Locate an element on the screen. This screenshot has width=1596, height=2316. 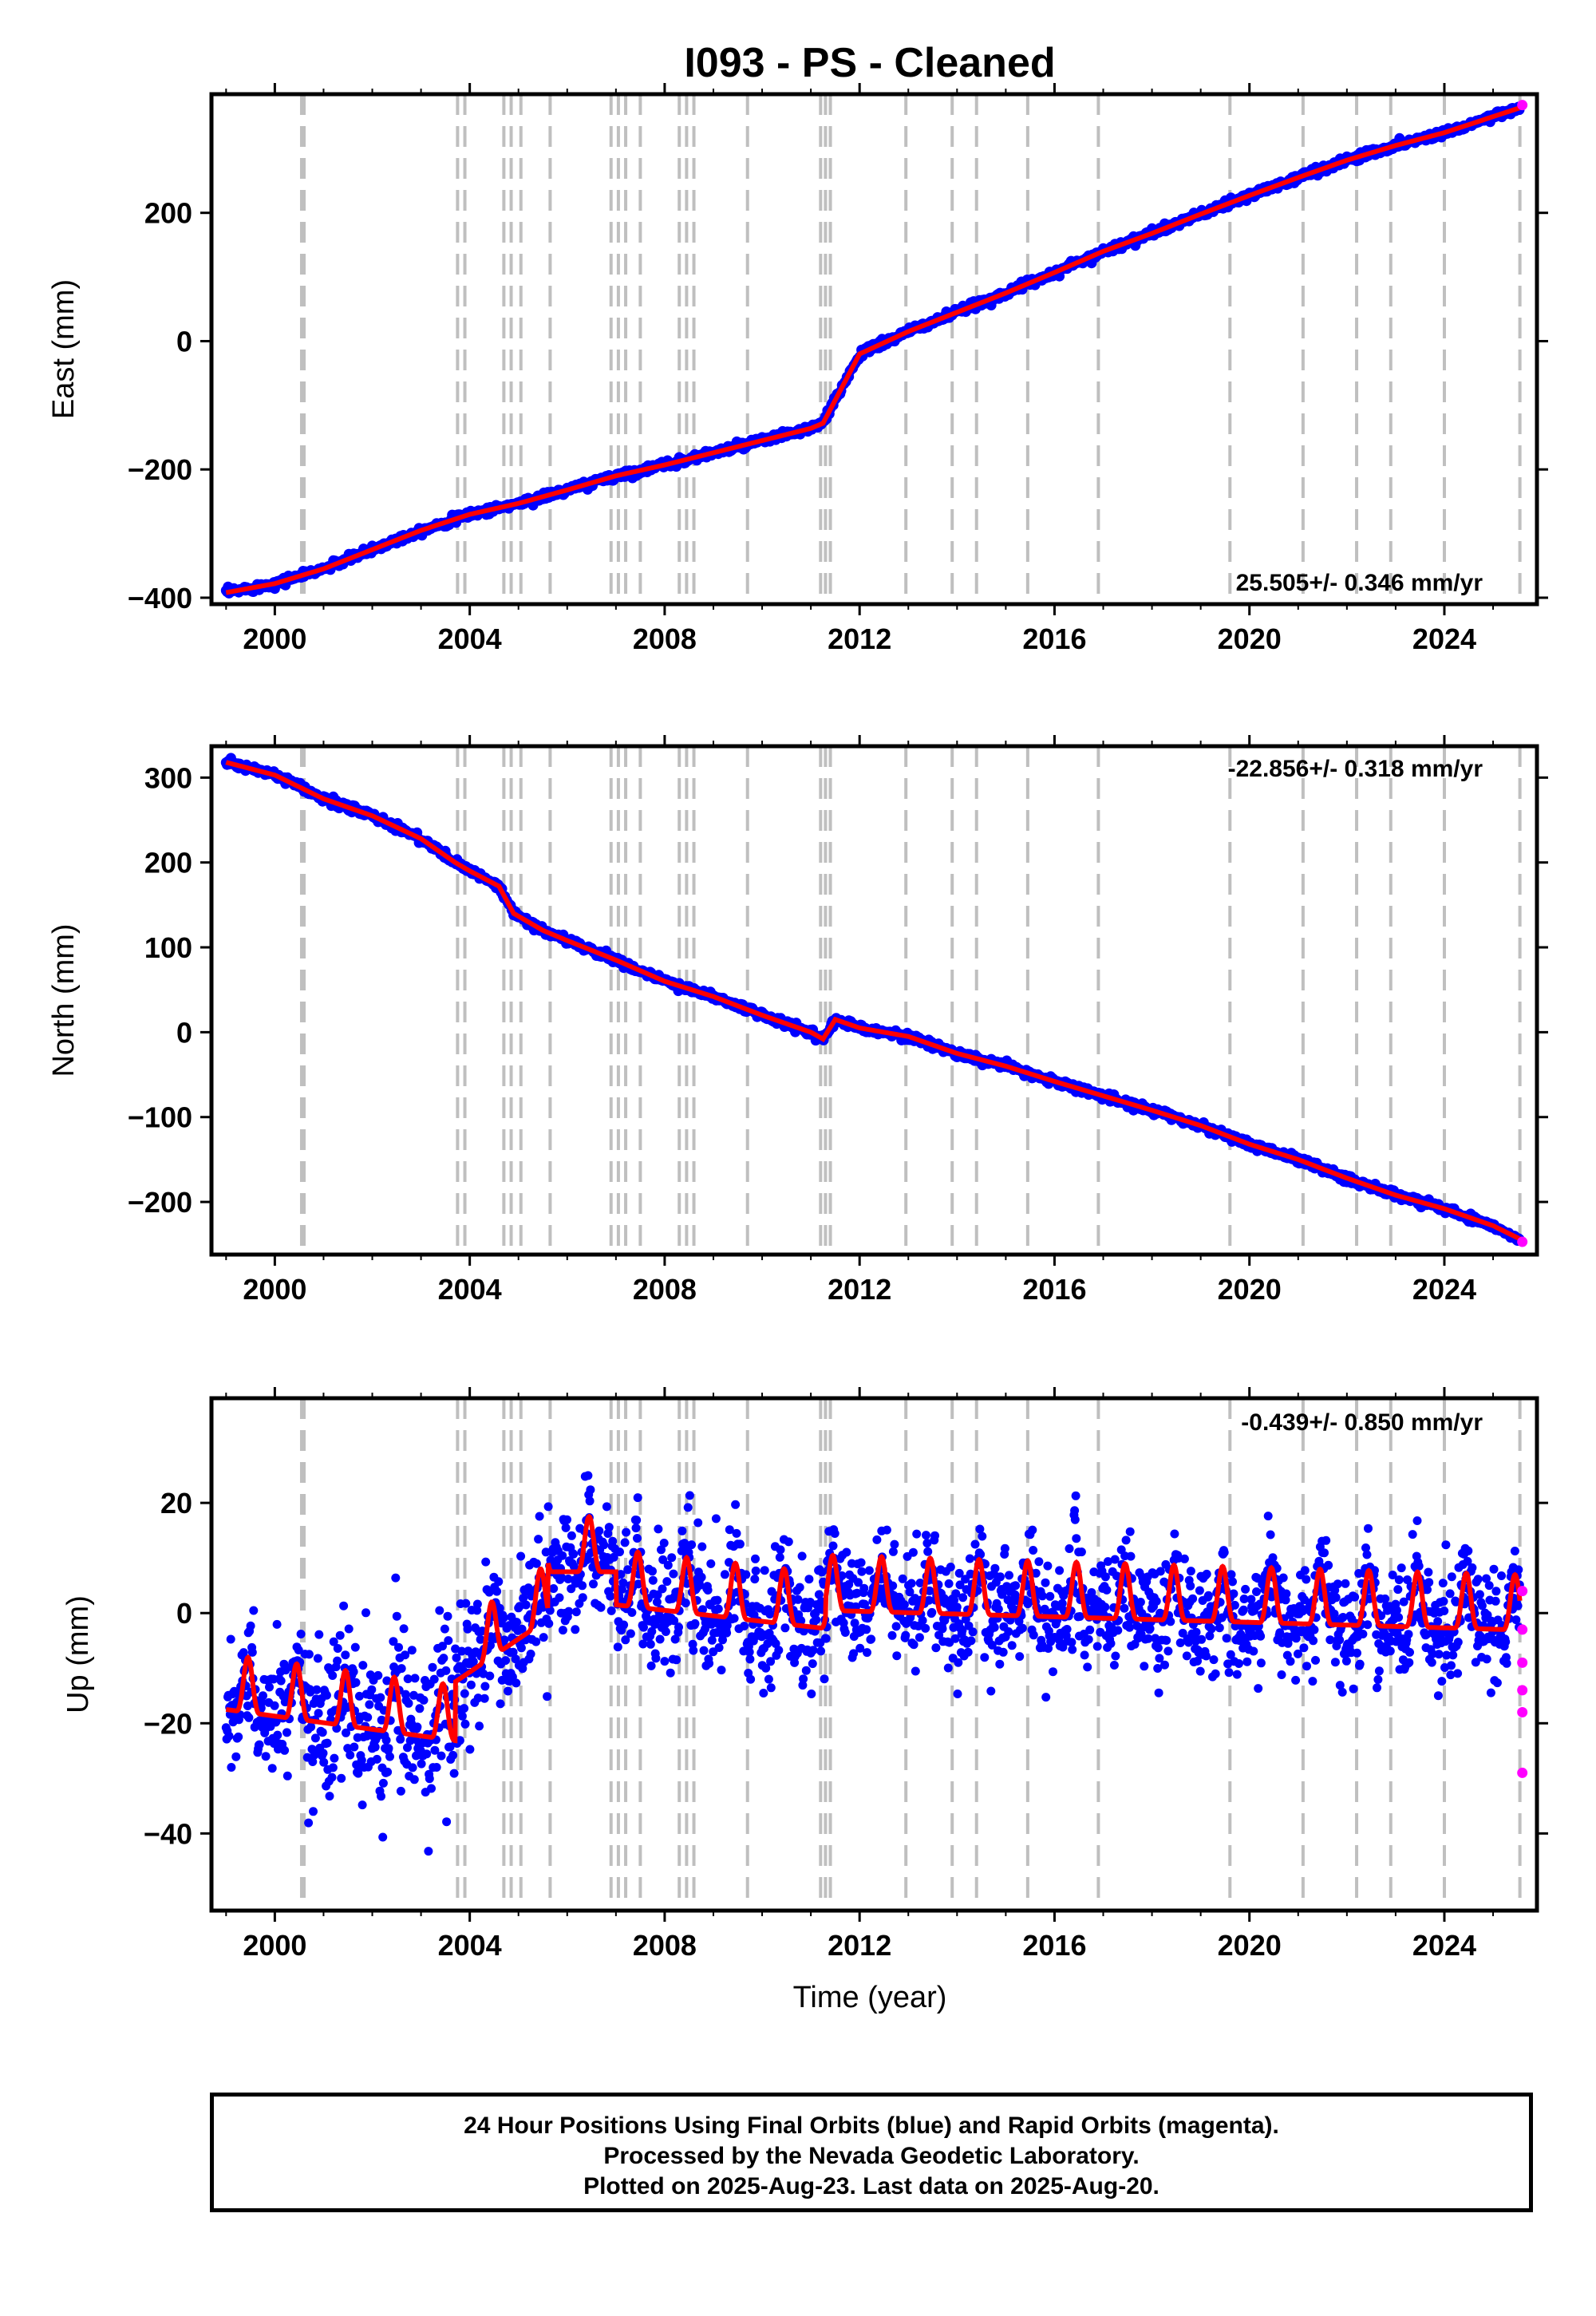
x-tick-label: 2016 is located at coordinates (1054, 1289).